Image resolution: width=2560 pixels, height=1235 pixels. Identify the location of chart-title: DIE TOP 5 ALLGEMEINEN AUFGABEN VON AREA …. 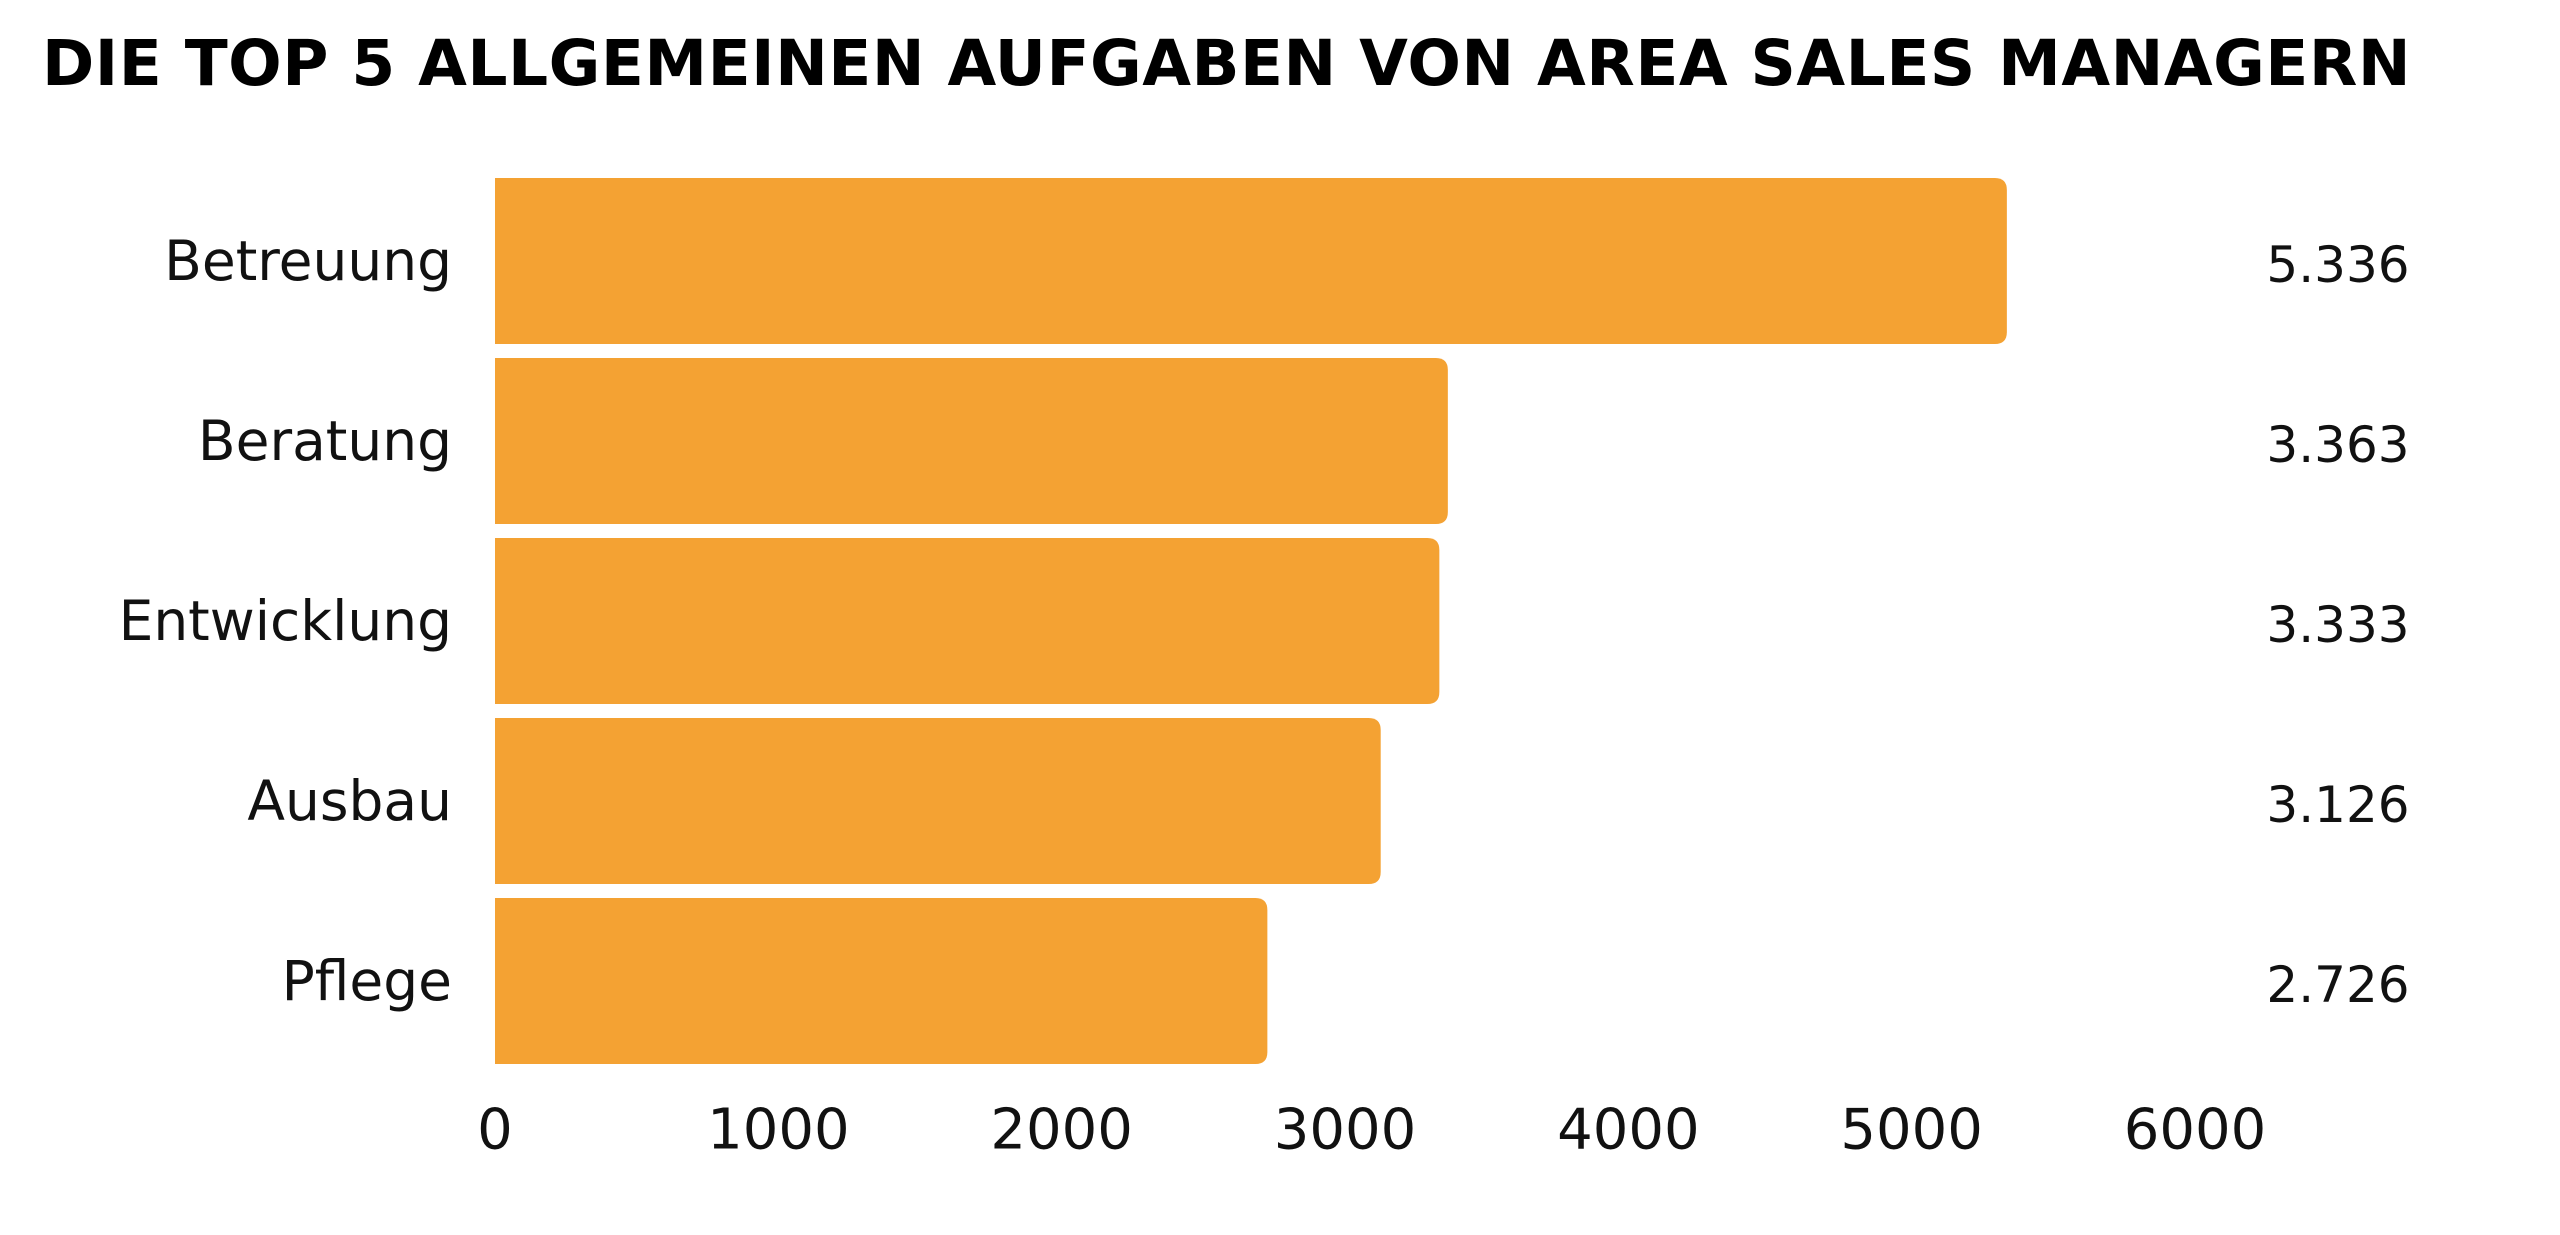
(1227, 63).